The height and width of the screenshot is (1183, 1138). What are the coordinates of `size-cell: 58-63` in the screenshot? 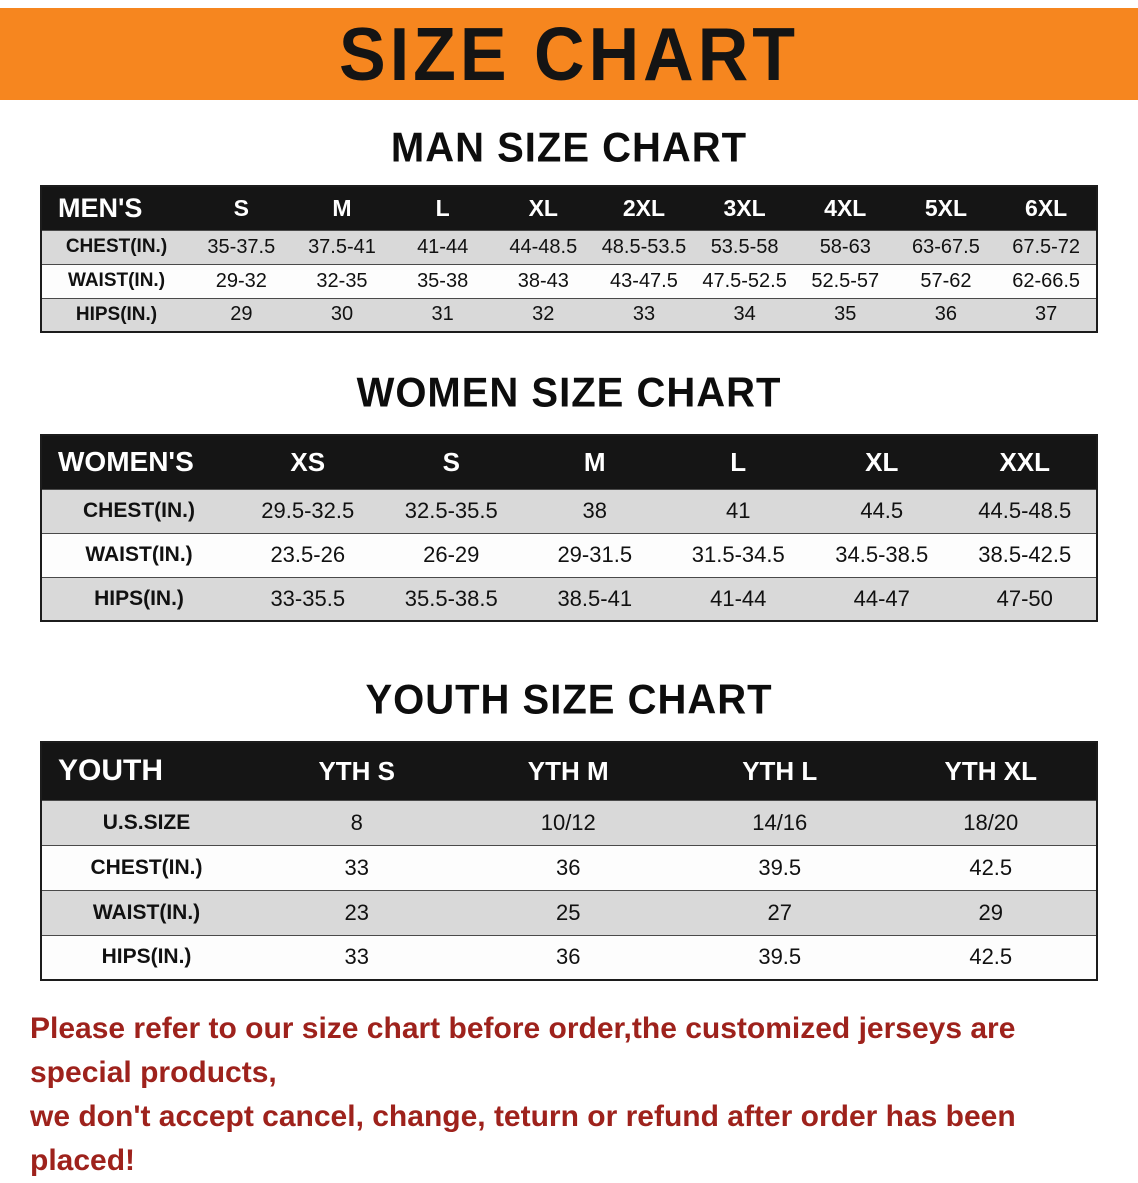 It's located at (845, 246).